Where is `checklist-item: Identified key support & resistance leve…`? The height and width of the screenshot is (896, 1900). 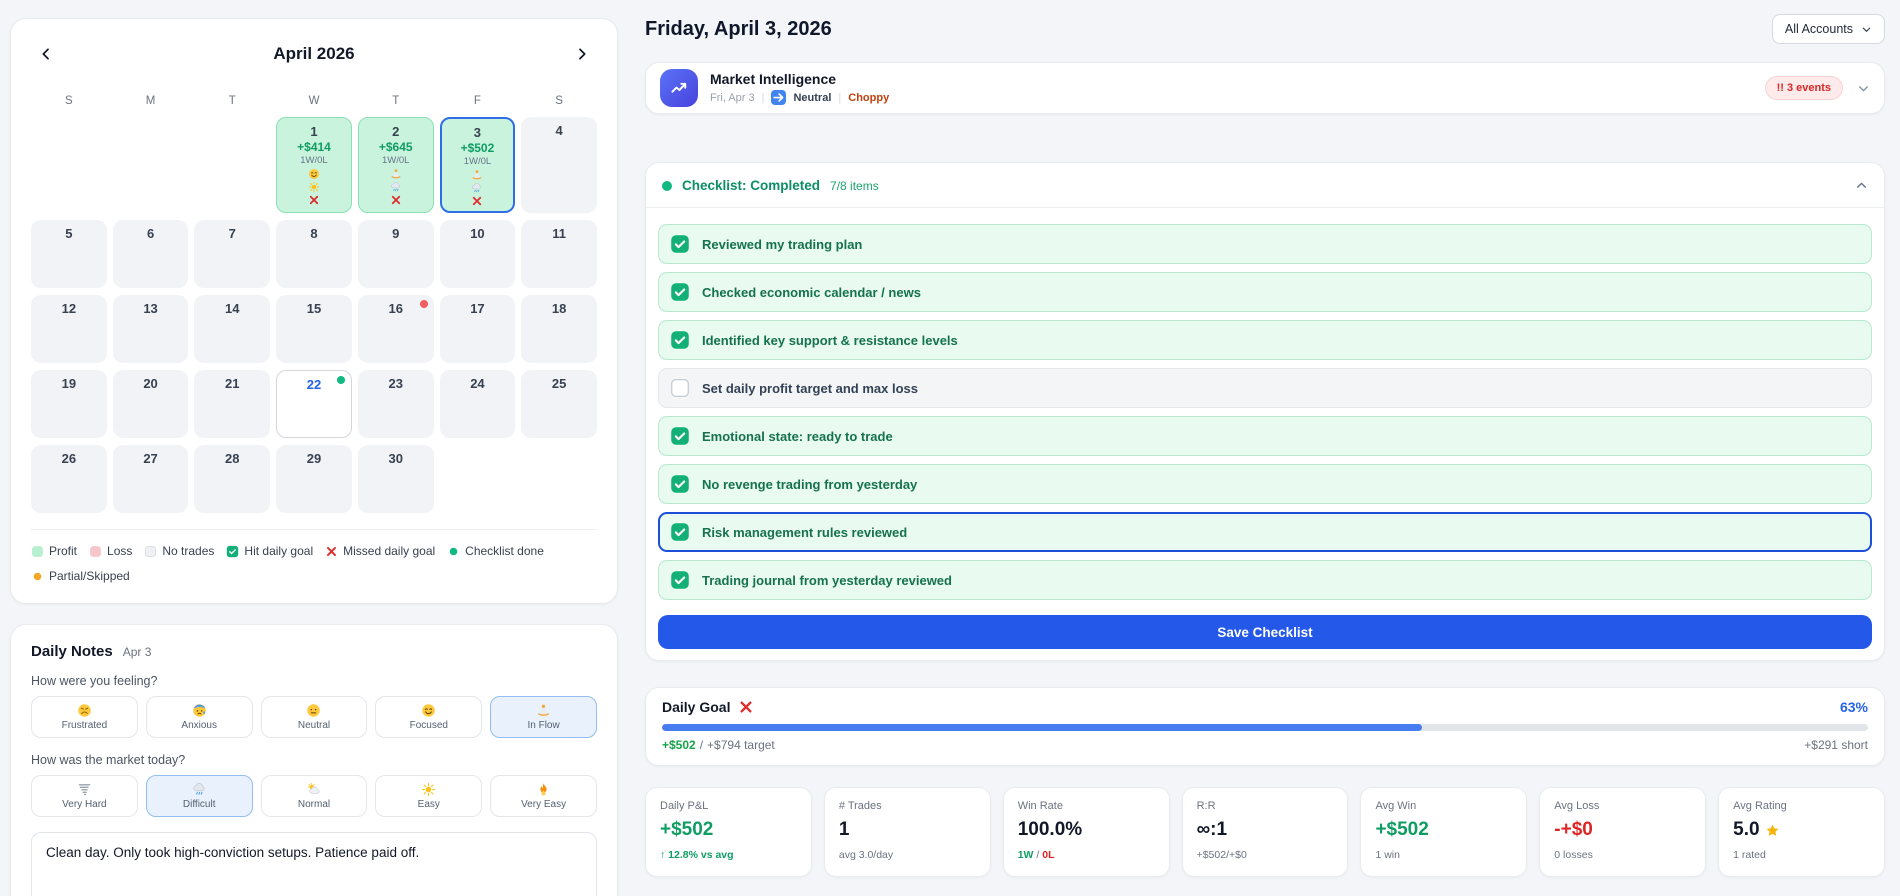
checklist-item: Identified key support & resistance leve… is located at coordinates (1265, 340).